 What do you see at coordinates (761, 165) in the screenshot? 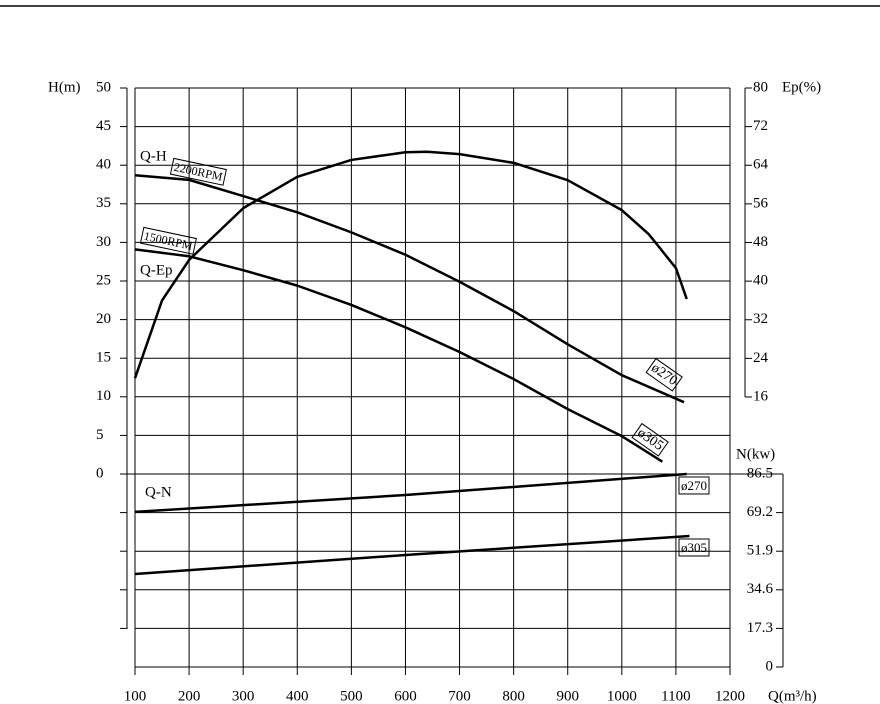
I see `y2-tick-label: 64` at bounding box center [761, 165].